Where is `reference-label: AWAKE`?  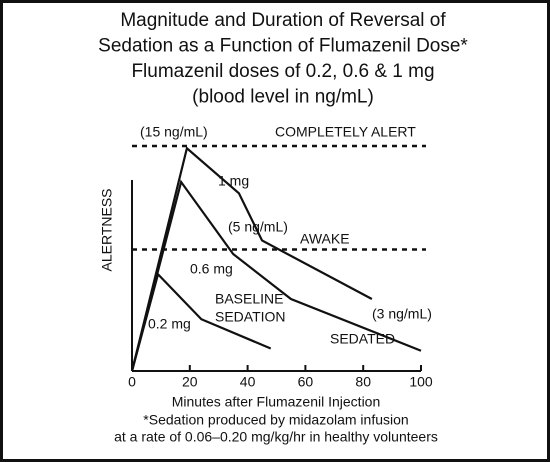
reference-label: AWAKE is located at coordinates (325, 239).